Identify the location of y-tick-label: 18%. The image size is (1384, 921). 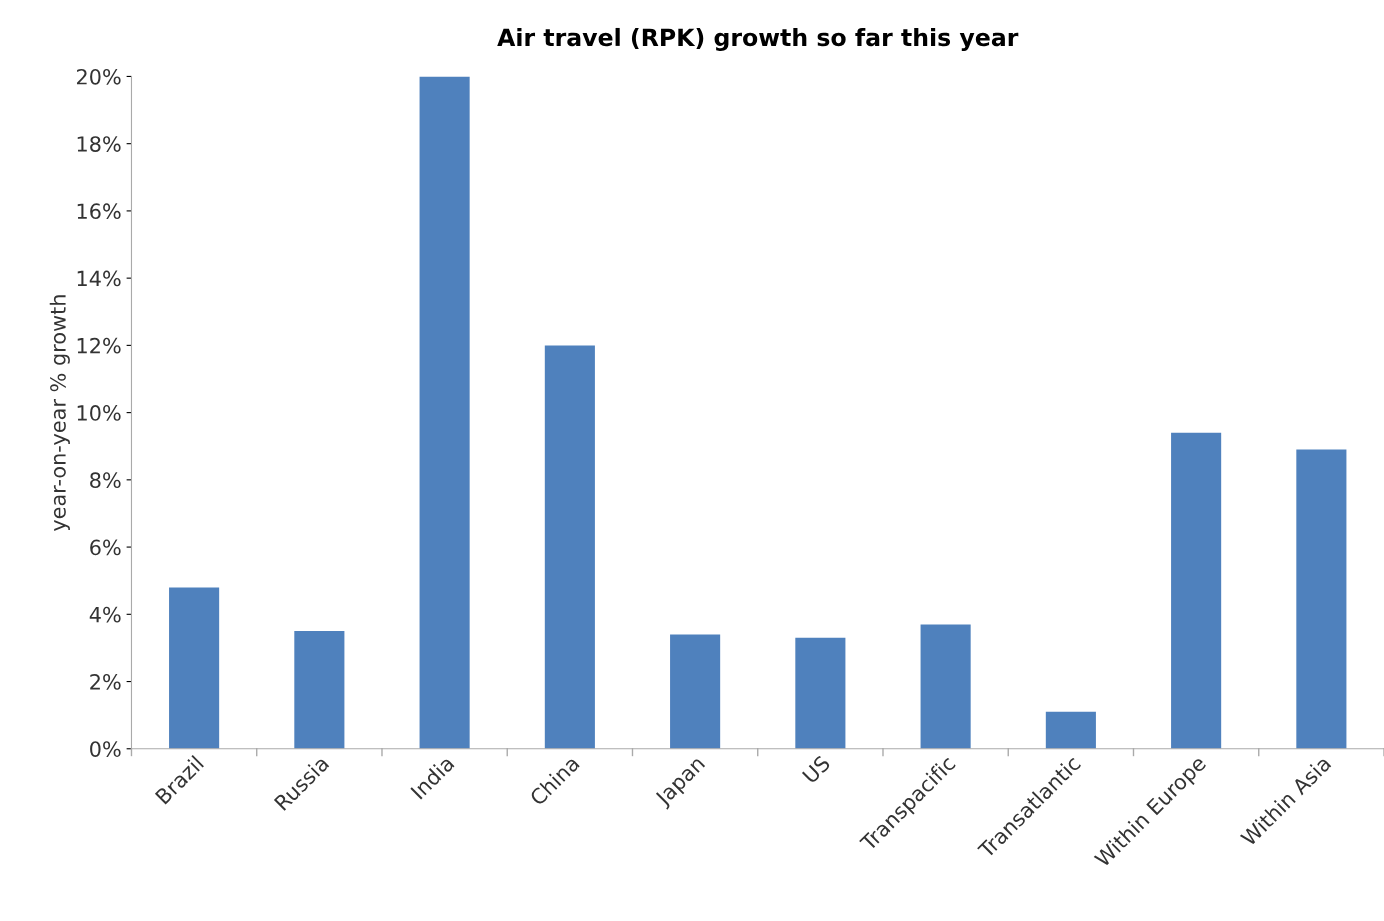
(99, 144).